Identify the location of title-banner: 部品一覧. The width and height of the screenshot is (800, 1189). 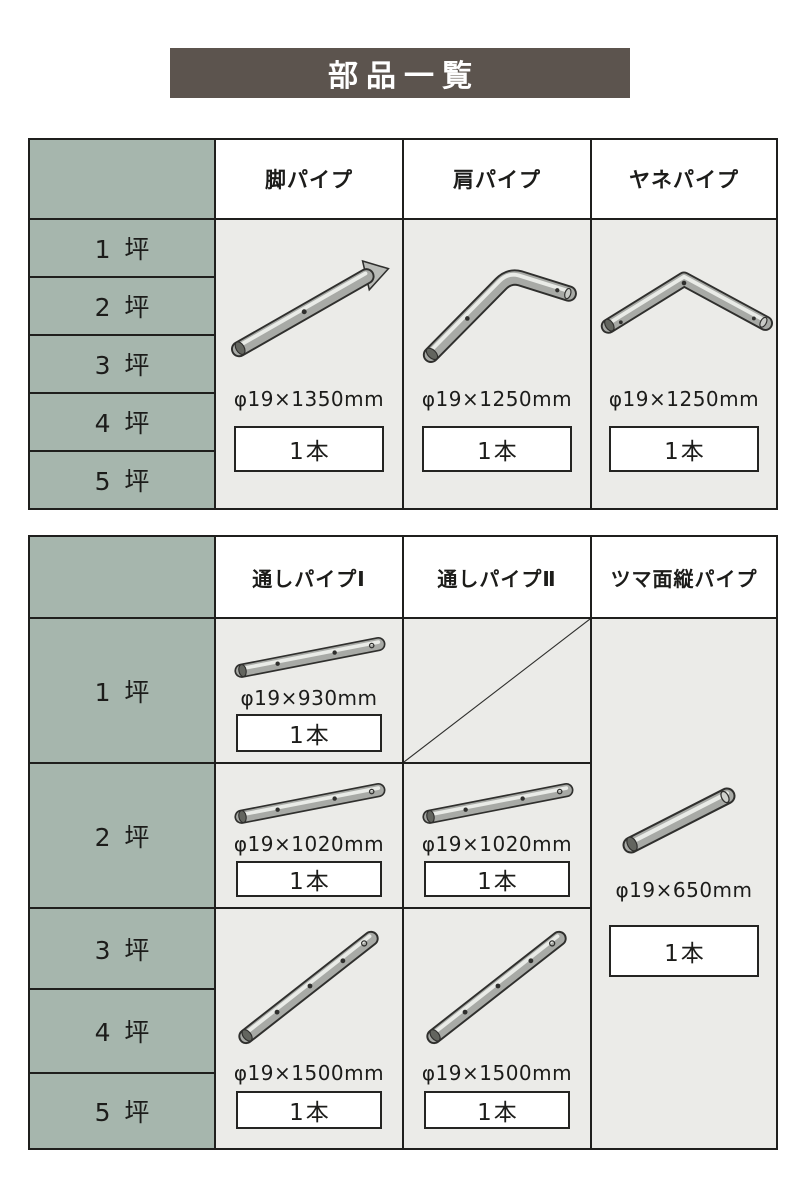
(400, 73).